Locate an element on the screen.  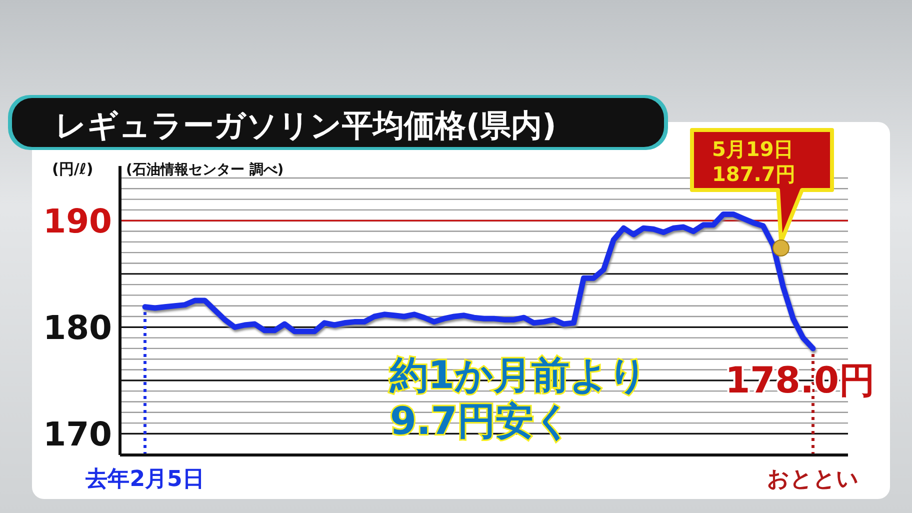
chart-title: レギュラーガソリン平均価格(県内) is located at coordinates (305, 126).